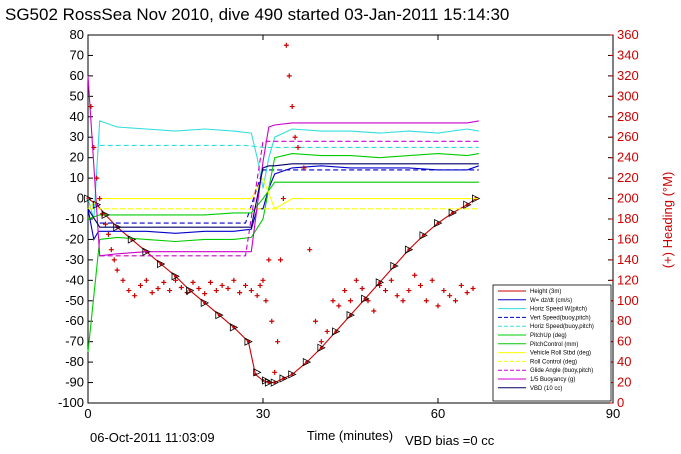 The height and width of the screenshot is (454, 681). What do you see at coordinates (628, 75) in the screenshot?
I see `right-tick-label: 320` at bounding box center [628, 75].